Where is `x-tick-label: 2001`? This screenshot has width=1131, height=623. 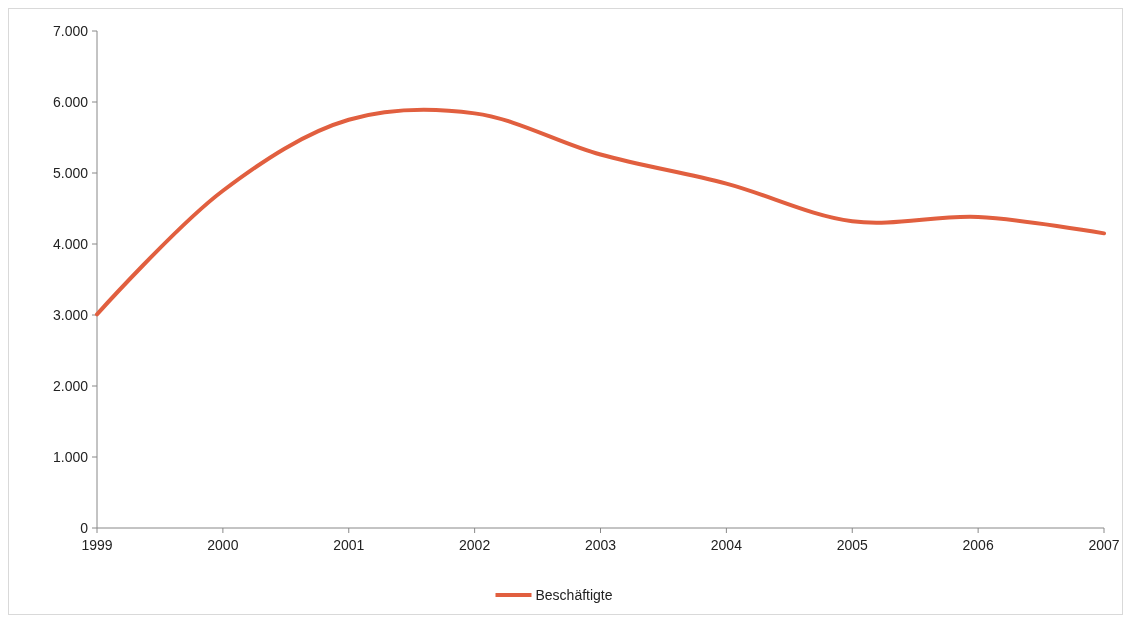
x-tick-label: 2001 is located at coordinates (349, 545).